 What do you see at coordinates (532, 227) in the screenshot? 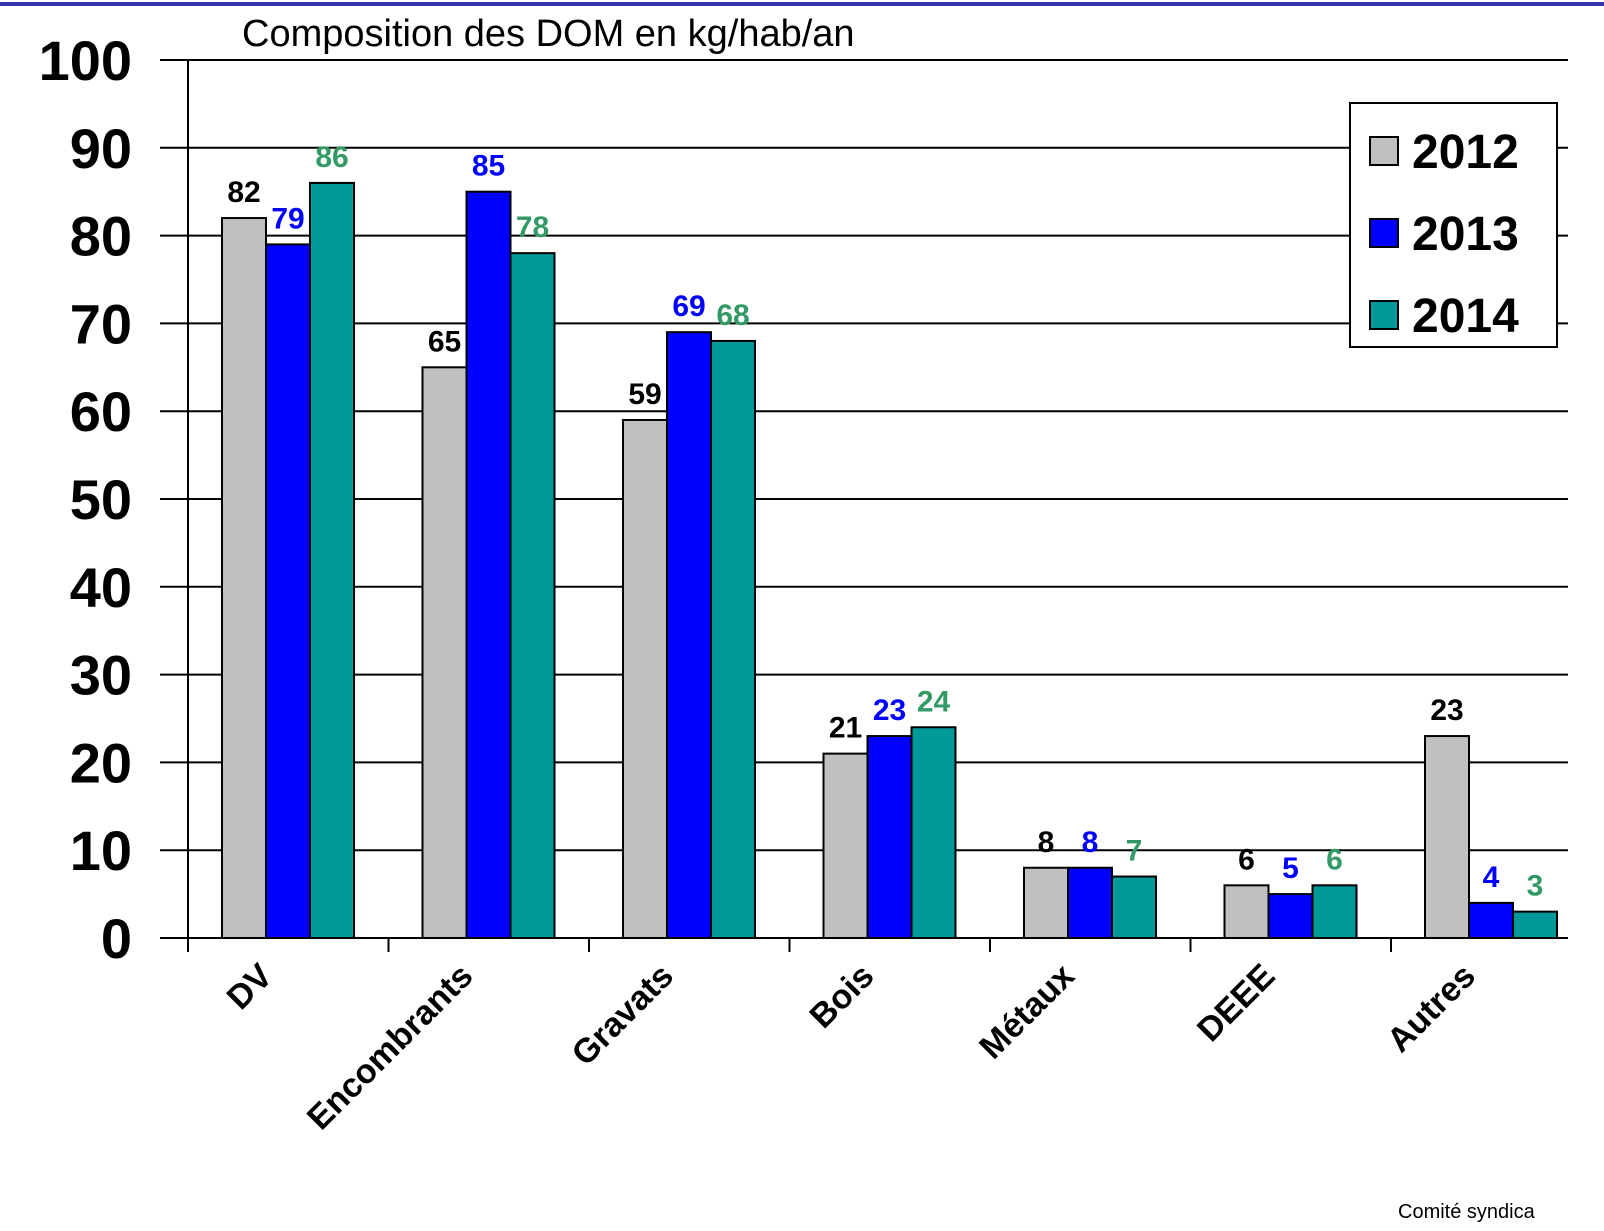
I see `data-label: 78` at bounding box center [532, 227].